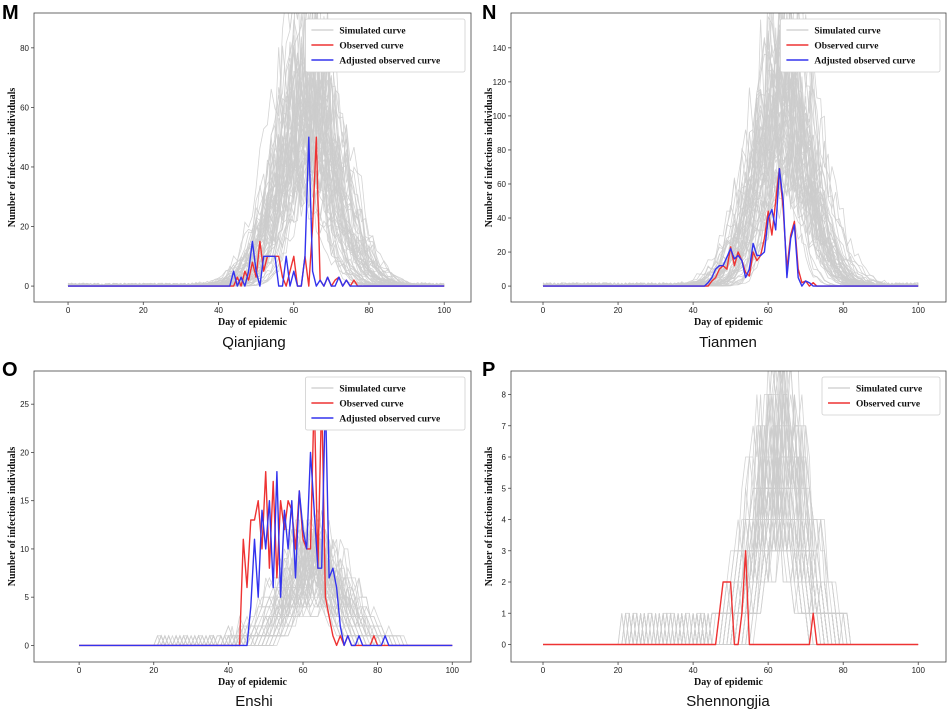  I want to click on panel-caption: Tianmen, so click(728, 342).